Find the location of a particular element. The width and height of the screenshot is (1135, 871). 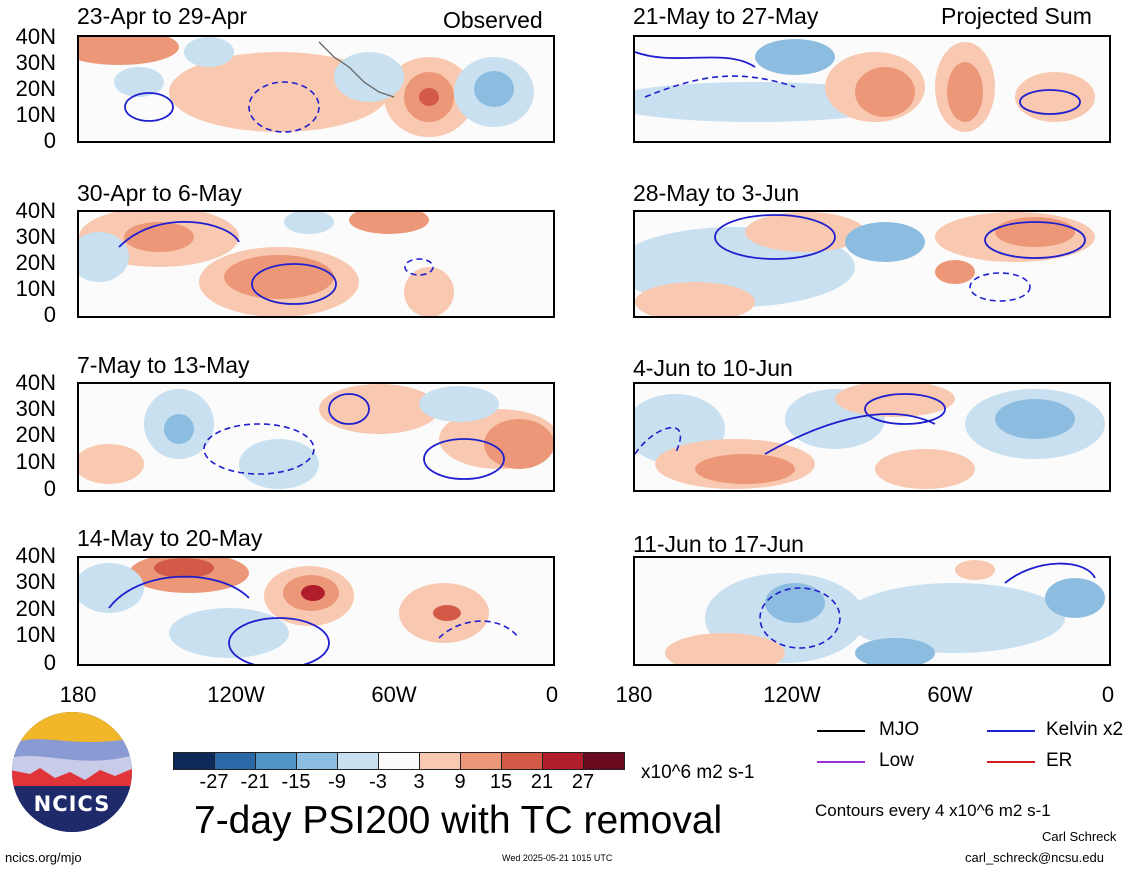

lon-tick-left-120w: 120W is located at coordinates (236, 694).